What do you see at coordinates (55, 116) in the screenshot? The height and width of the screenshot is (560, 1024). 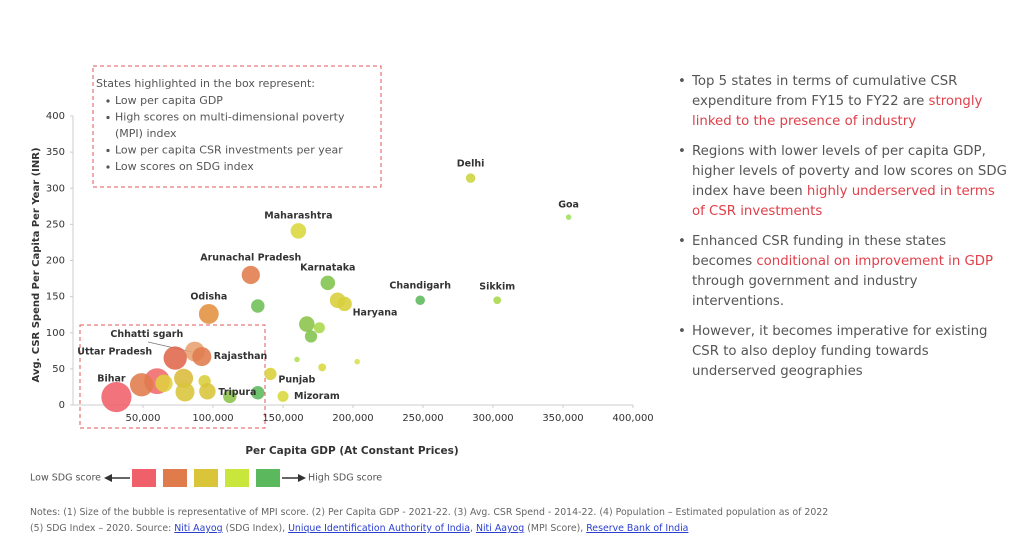 I see `y-tick-label: 400` at bounding box center [55, 116].